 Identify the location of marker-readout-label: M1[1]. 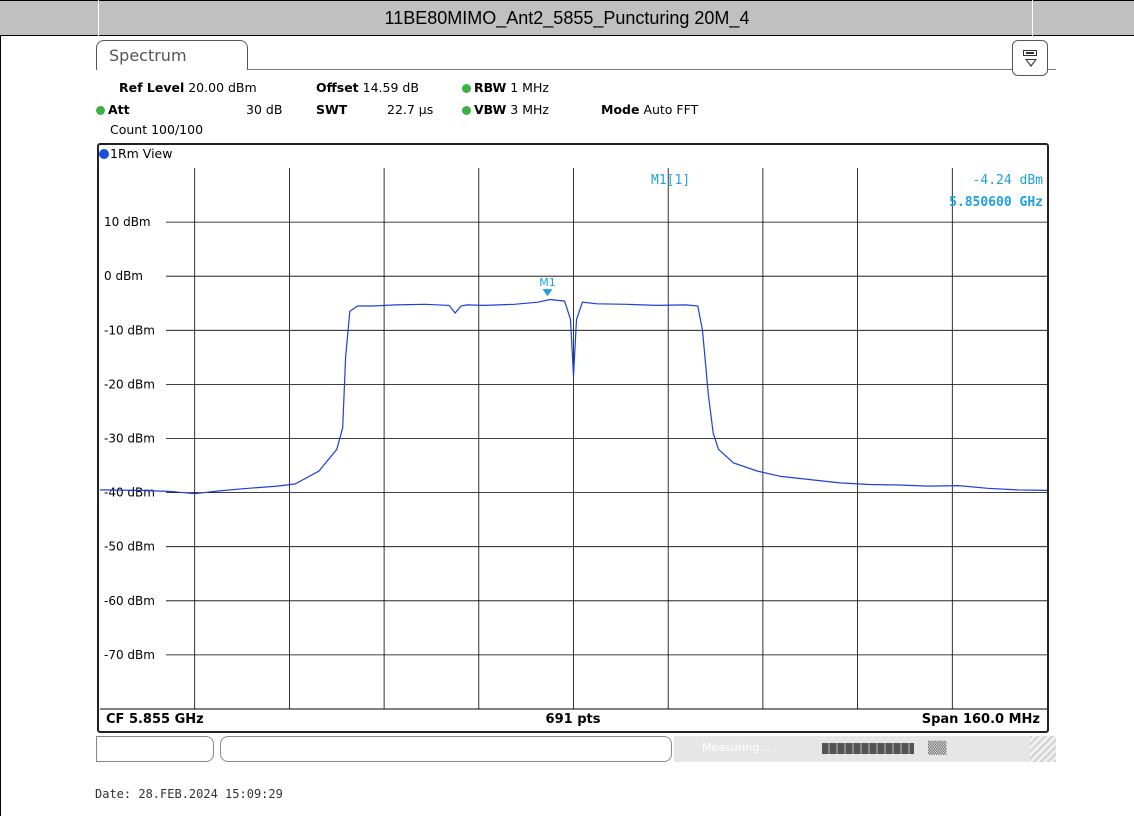
(670, 180).